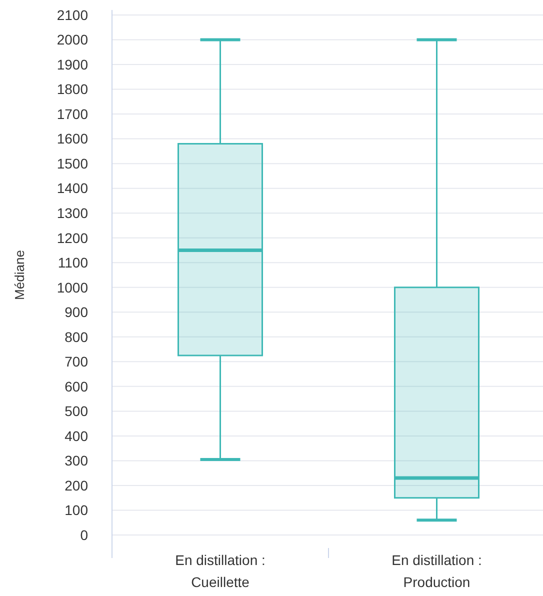 The height and width of the screenshot is (596, 543). What do you see at coordinates (76, 336) in the screenshot?
I see `y-tick-label: 800` at bounding box center [76, 336].